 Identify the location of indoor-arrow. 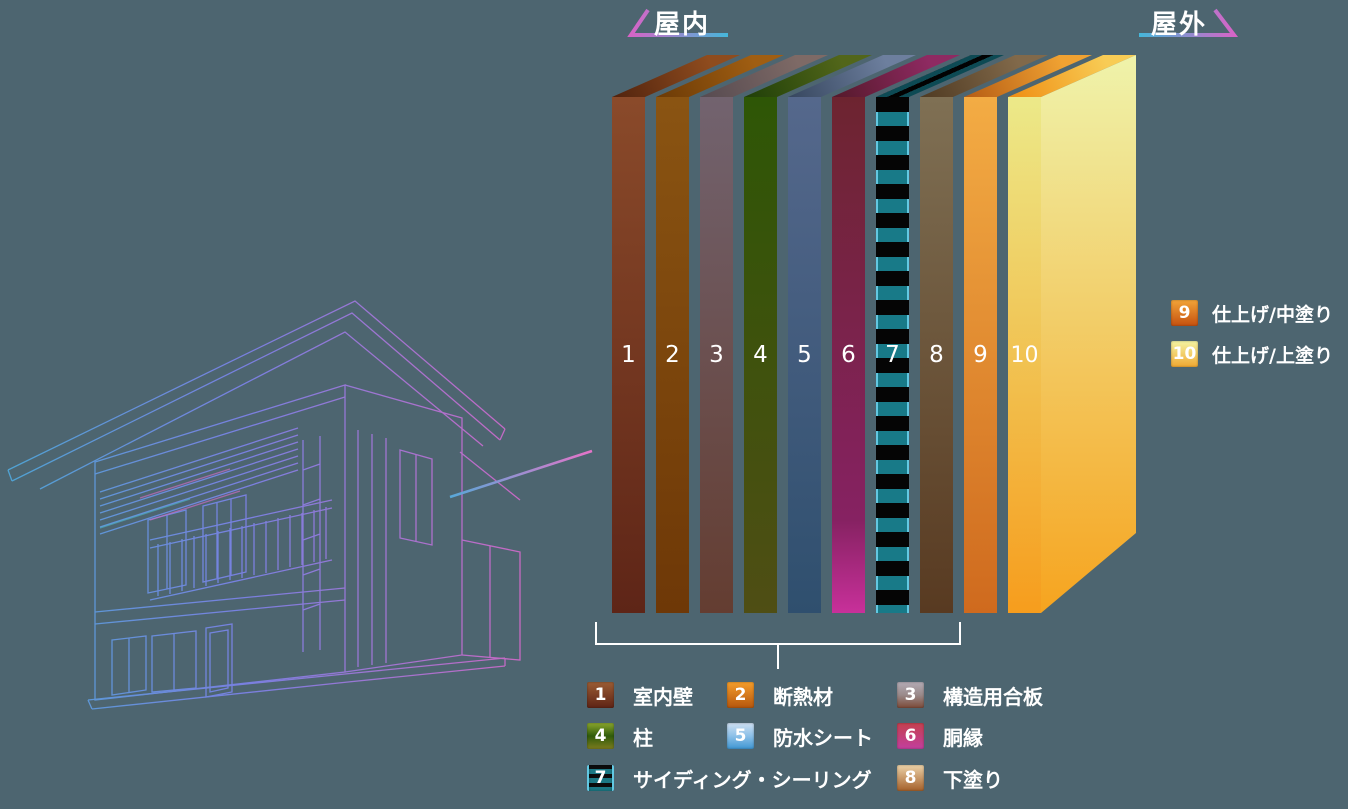
(677, 22).